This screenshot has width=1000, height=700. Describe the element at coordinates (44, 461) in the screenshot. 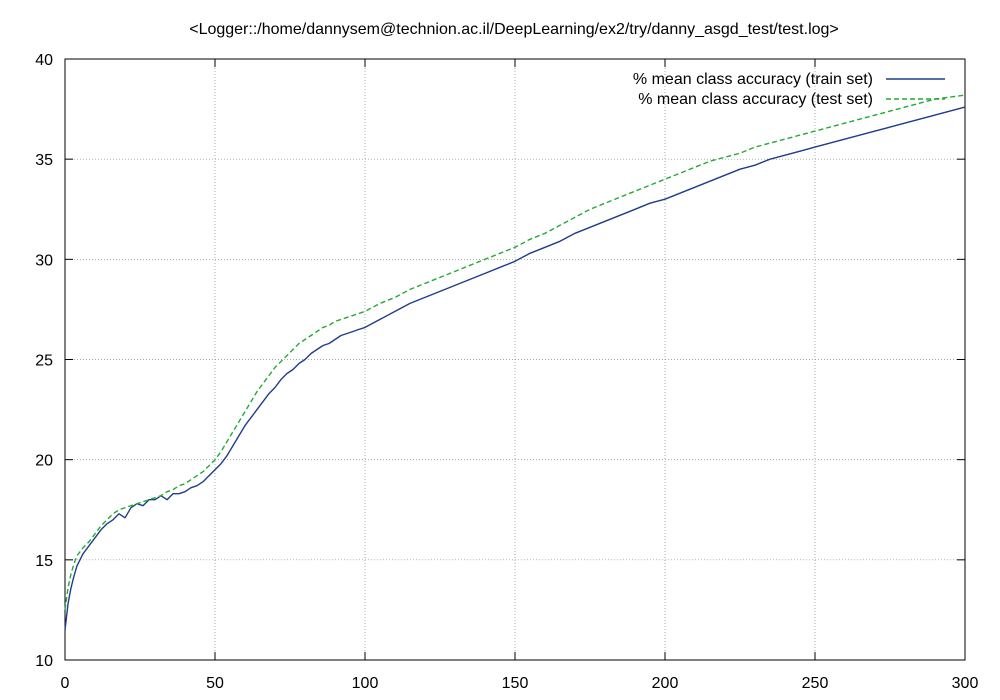

I see `y-tick-label: 20` at that location.